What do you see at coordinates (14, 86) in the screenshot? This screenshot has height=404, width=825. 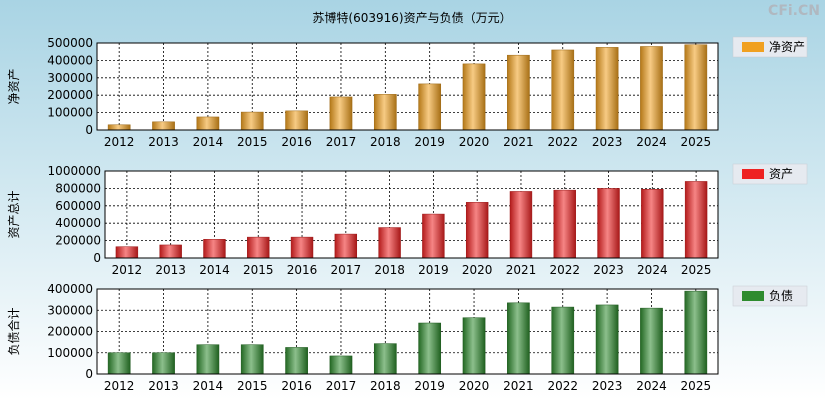 I see `y-axis-label: 净资产` at bounding box center [14, 86].